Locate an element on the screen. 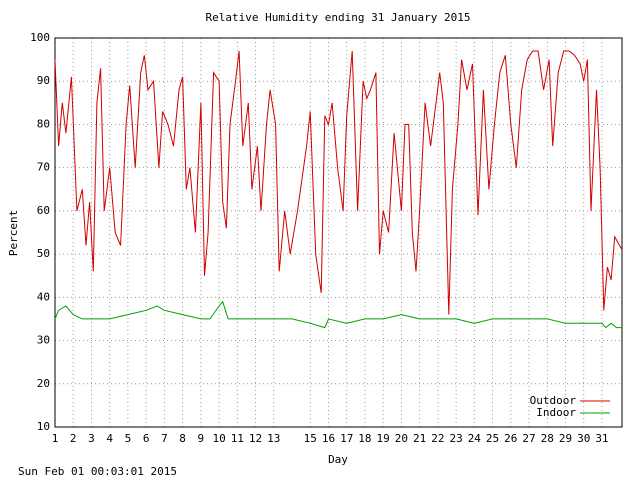 This screenshot has width=640, height=480. x-tick-label: 9 is located at coordinates (201, 438).